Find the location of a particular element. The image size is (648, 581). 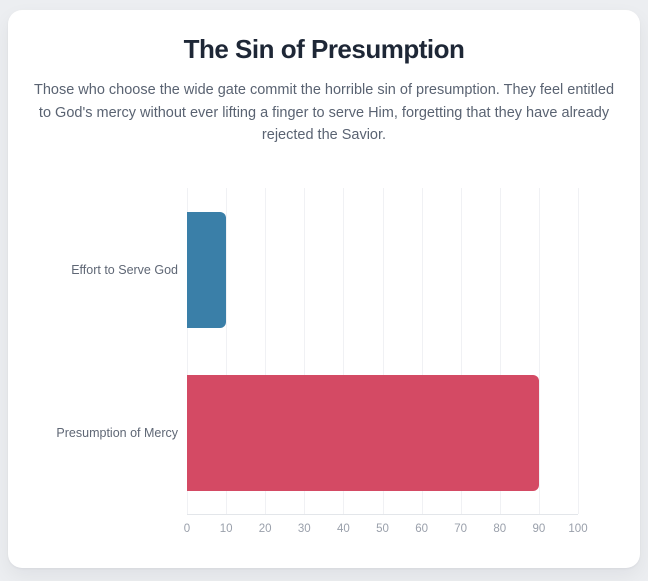

x-tick-label: 40 is located at coordinates (343, 529).